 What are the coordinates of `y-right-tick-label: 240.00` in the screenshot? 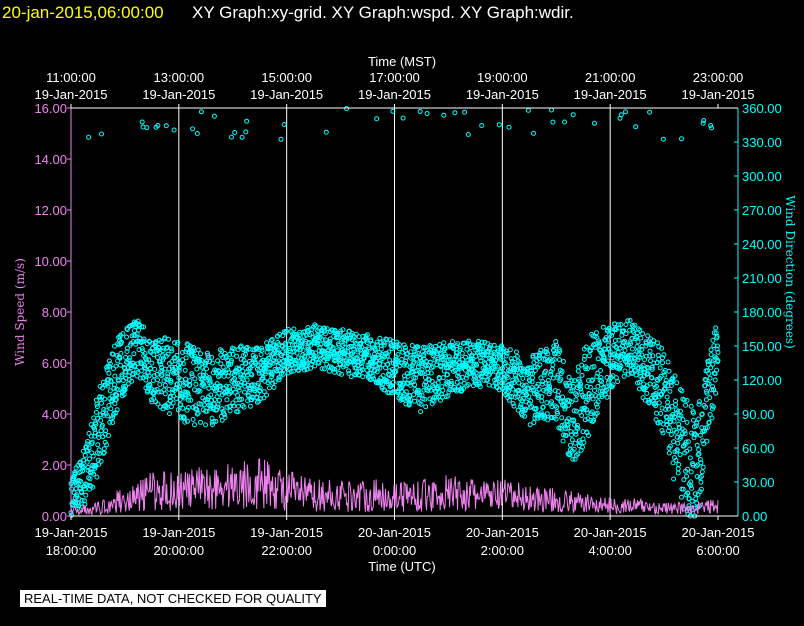 It's located at (762, 244).